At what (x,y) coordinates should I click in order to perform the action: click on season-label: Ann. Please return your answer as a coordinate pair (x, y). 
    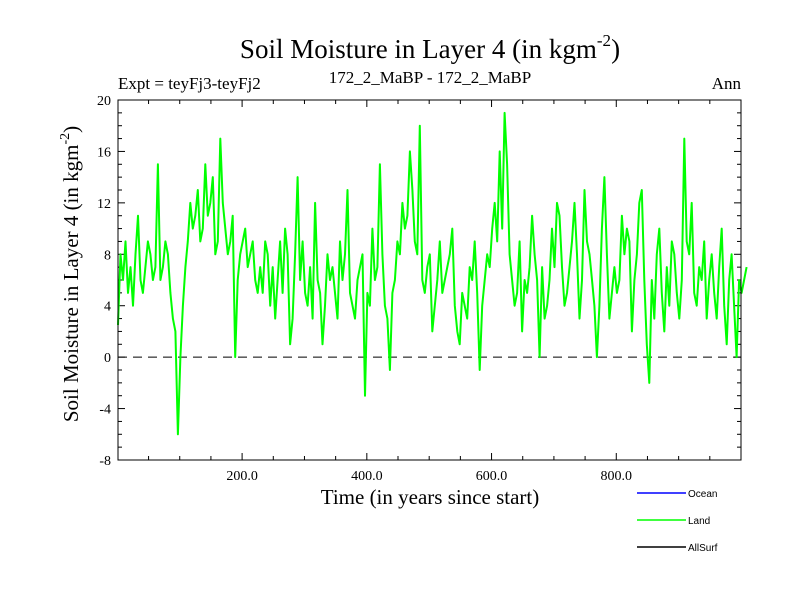
    Looking at the image, I should click on (727, 83).